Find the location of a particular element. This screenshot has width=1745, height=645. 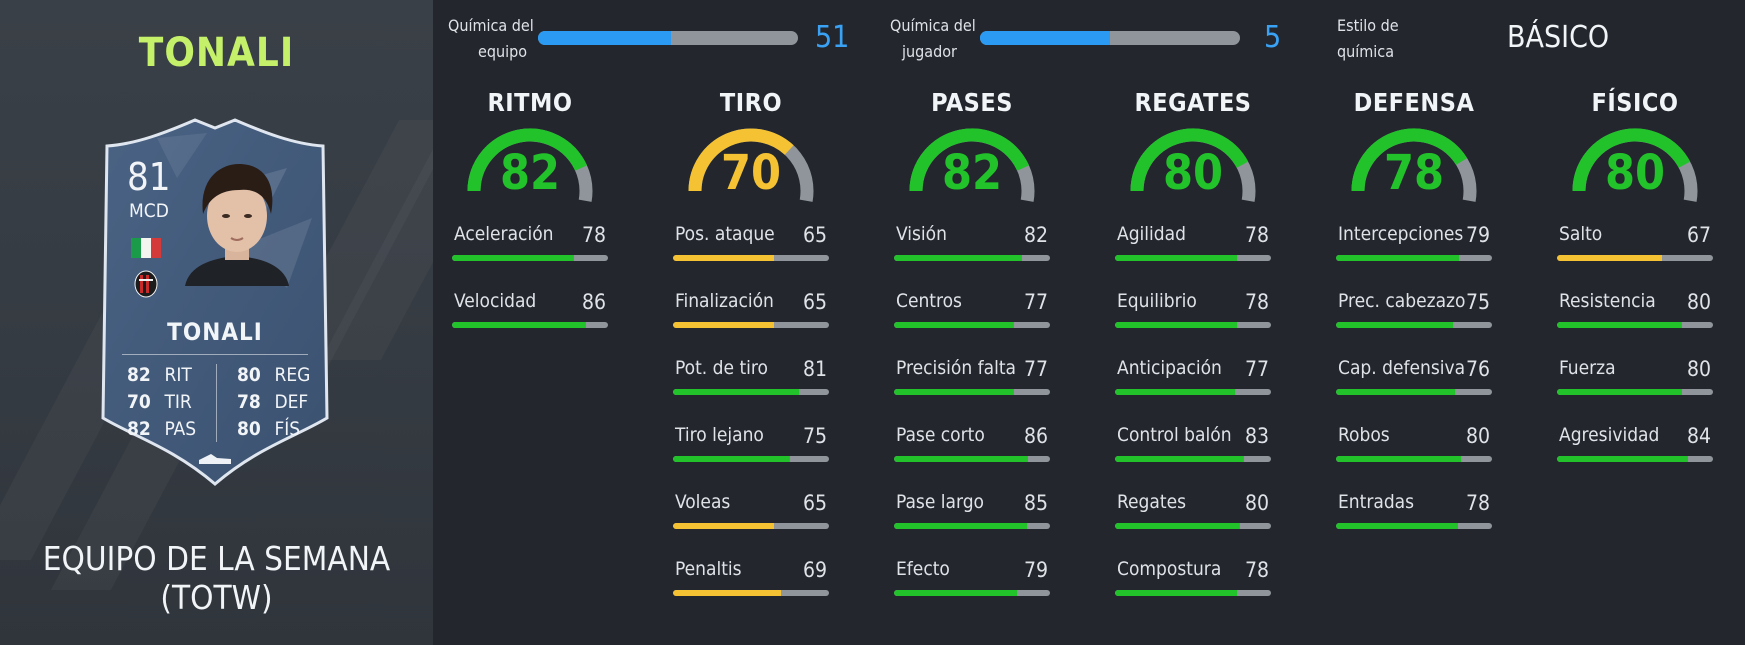

stat-row: Robos 80 is located at coordinates (1414, 439).